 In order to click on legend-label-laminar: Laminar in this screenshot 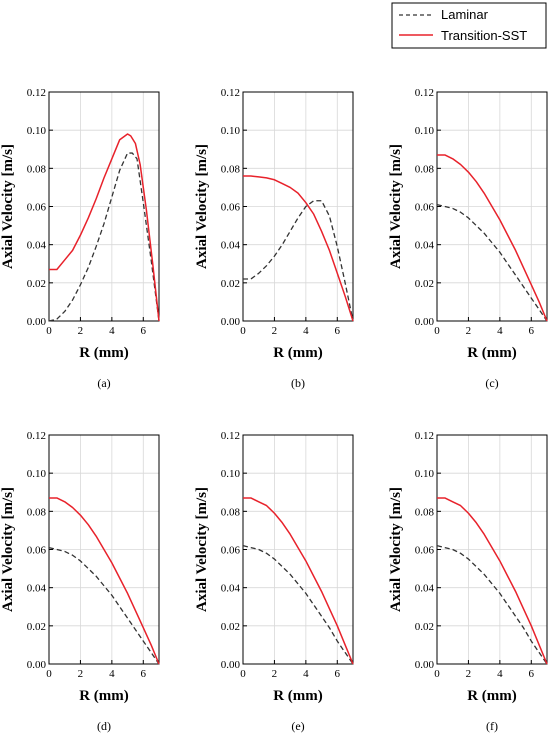, I will do `click(465, 14)`.